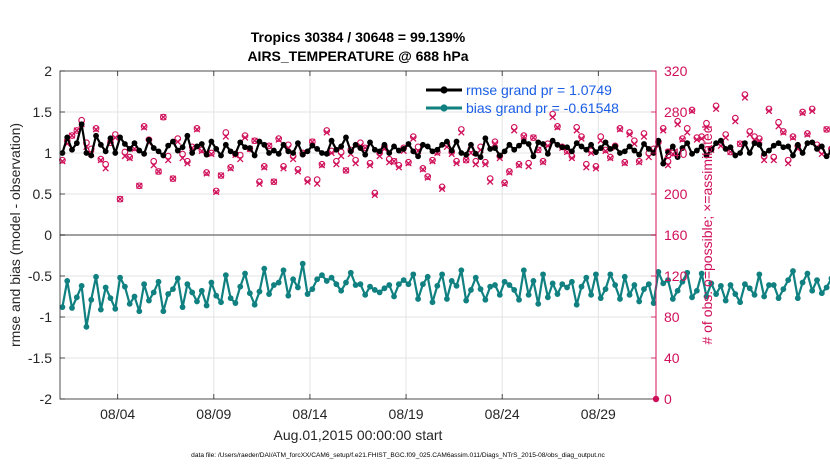 The image size is (830, 470). I want to click on x-tick-label: 08/29, so click(598, 414).